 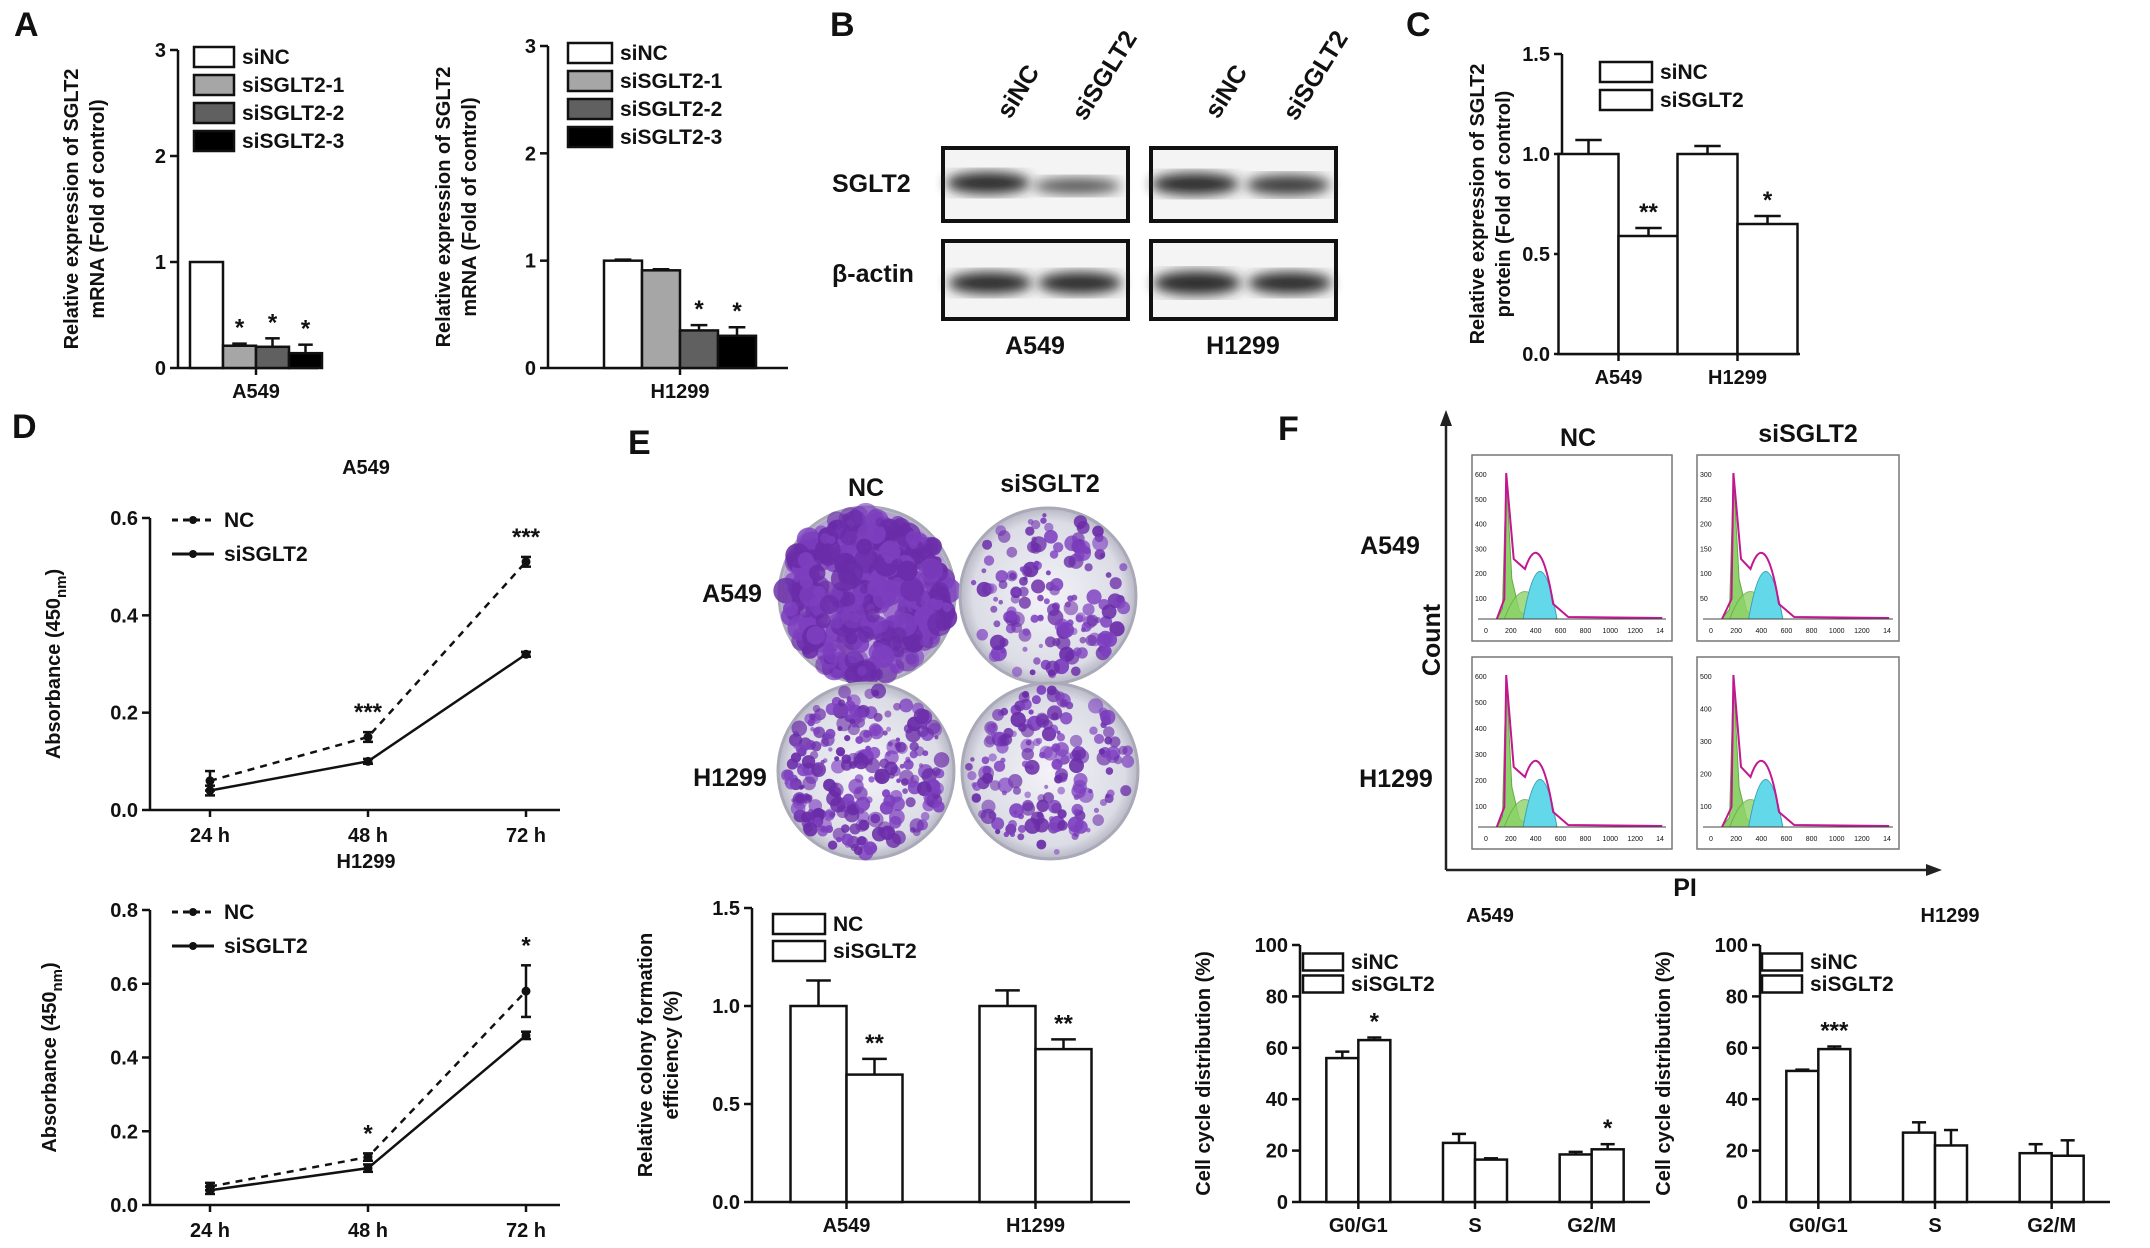 I want to click on histogram-a549-sisglt2: 300 250 200 150 100 50 0 200 400 600 800 1000 1200 14, so click(x=1798, y=548).